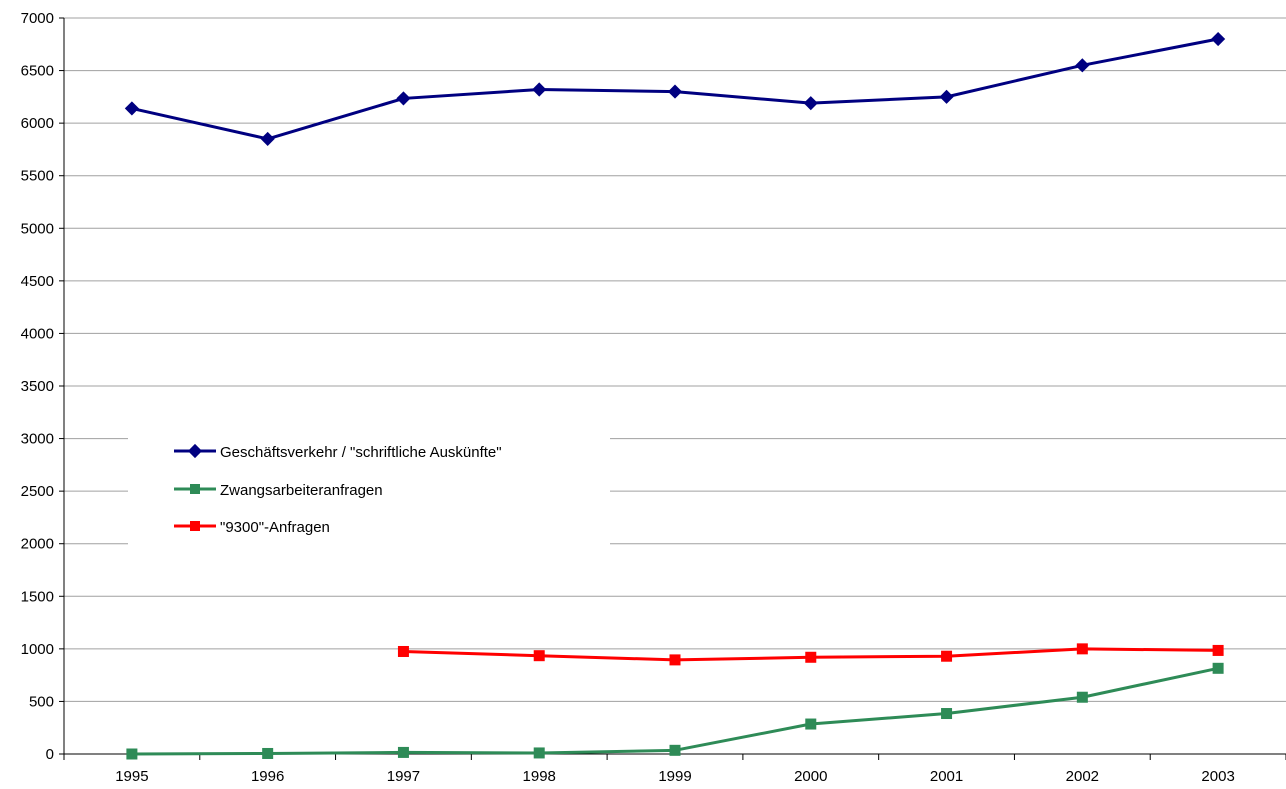 This screenshot has height=789, width=1286. What do you see at coordinates (50, 754) in the screenshot?
I see `y-tick-label: 0` at bounding box center [50, 754].